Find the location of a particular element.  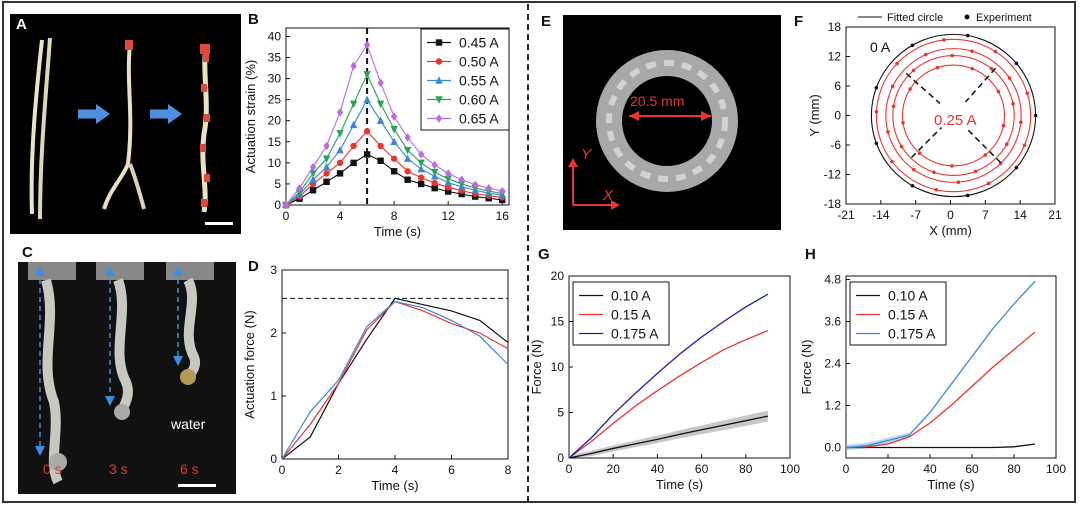

x-tick-label: 40 is located at coordinates (930, 469).